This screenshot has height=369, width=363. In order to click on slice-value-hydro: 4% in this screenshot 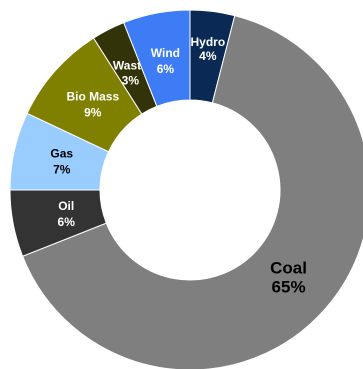, I will do `click(208, 56)`.